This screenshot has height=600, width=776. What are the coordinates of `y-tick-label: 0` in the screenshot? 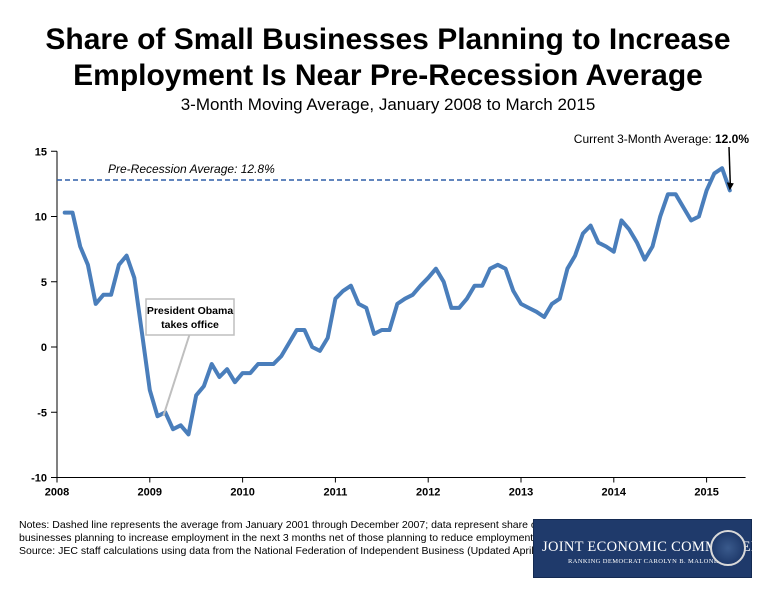 It's located at (44, 348).